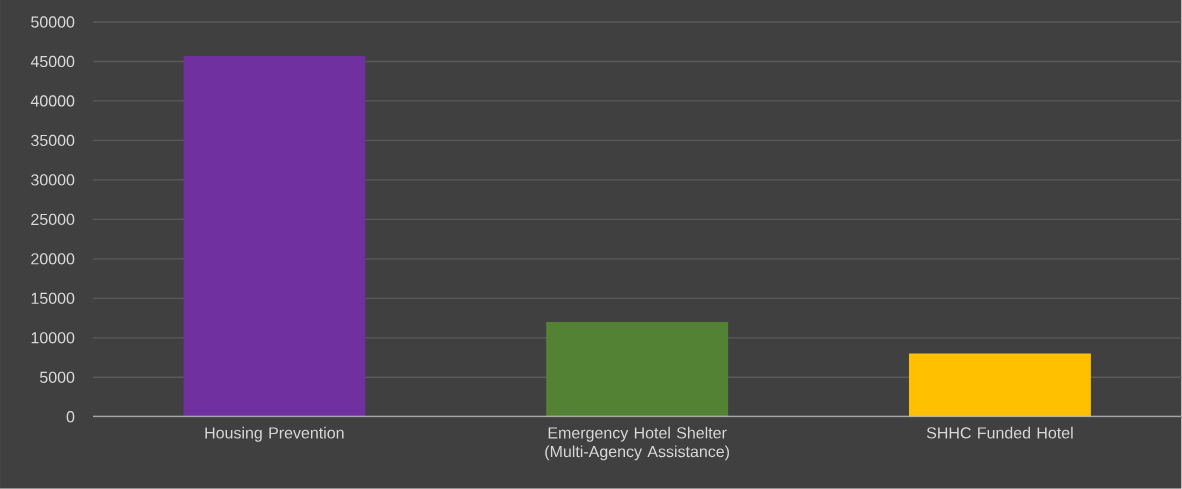 The width and height of the screenshot is (1182, 489). Describe the element at coordinates (637, 443) in the screenshot. I see `x-tick-label: Emergency Hotel Shelter (Multi-Agency Assistance)` at that location.